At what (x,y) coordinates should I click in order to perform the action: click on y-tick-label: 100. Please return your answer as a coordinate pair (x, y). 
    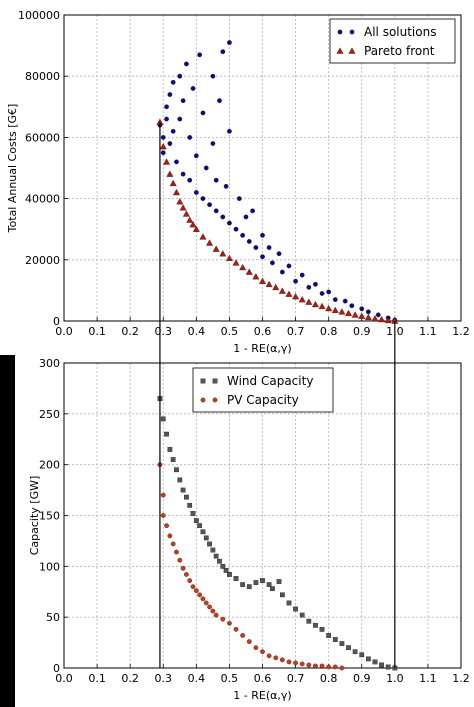
    Looking at the image, I should click on (49, 566).